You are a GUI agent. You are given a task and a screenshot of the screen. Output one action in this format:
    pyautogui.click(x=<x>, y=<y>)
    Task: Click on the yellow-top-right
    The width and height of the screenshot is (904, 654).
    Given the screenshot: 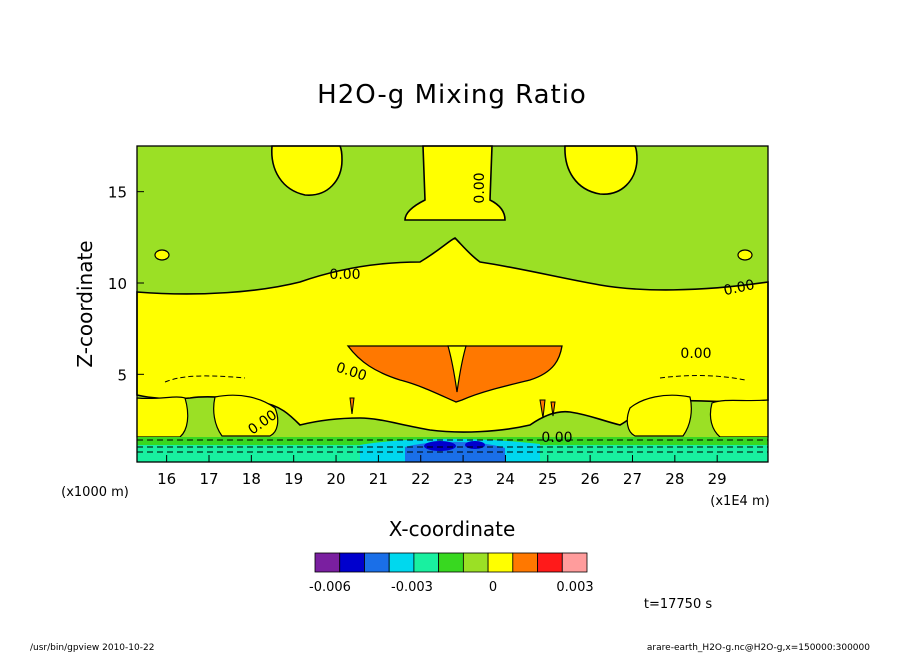 What is the action you would take?
    pyautogui.click(x=601, y=170)
    